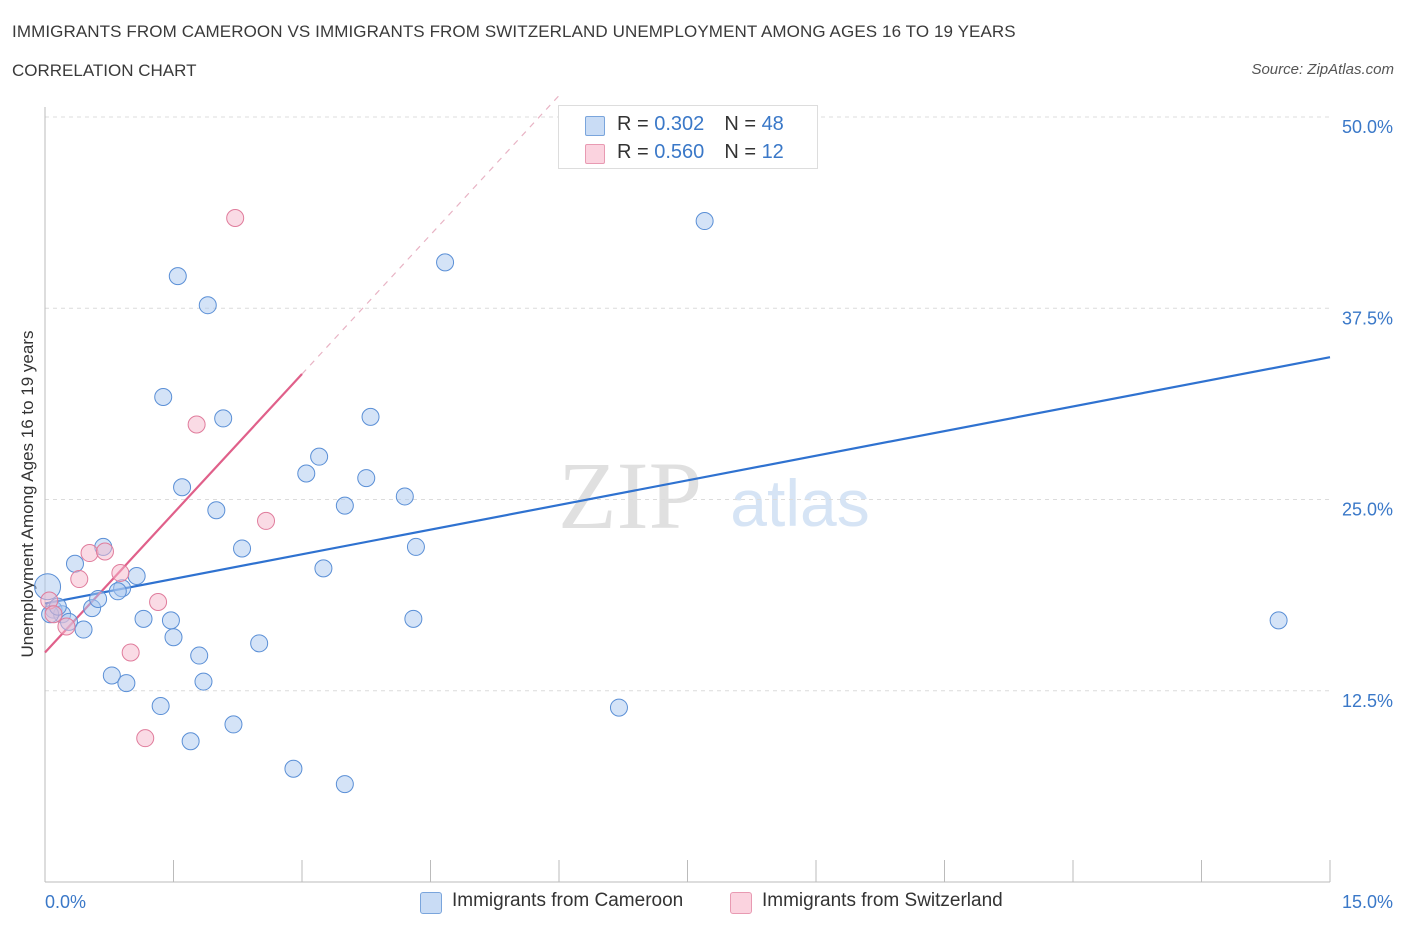 The image size is (1406, 930). Describe the element at coordinates (104, 70) in the screenshot. I see `chart-subtitle: CORRELATION CHART` at that location.